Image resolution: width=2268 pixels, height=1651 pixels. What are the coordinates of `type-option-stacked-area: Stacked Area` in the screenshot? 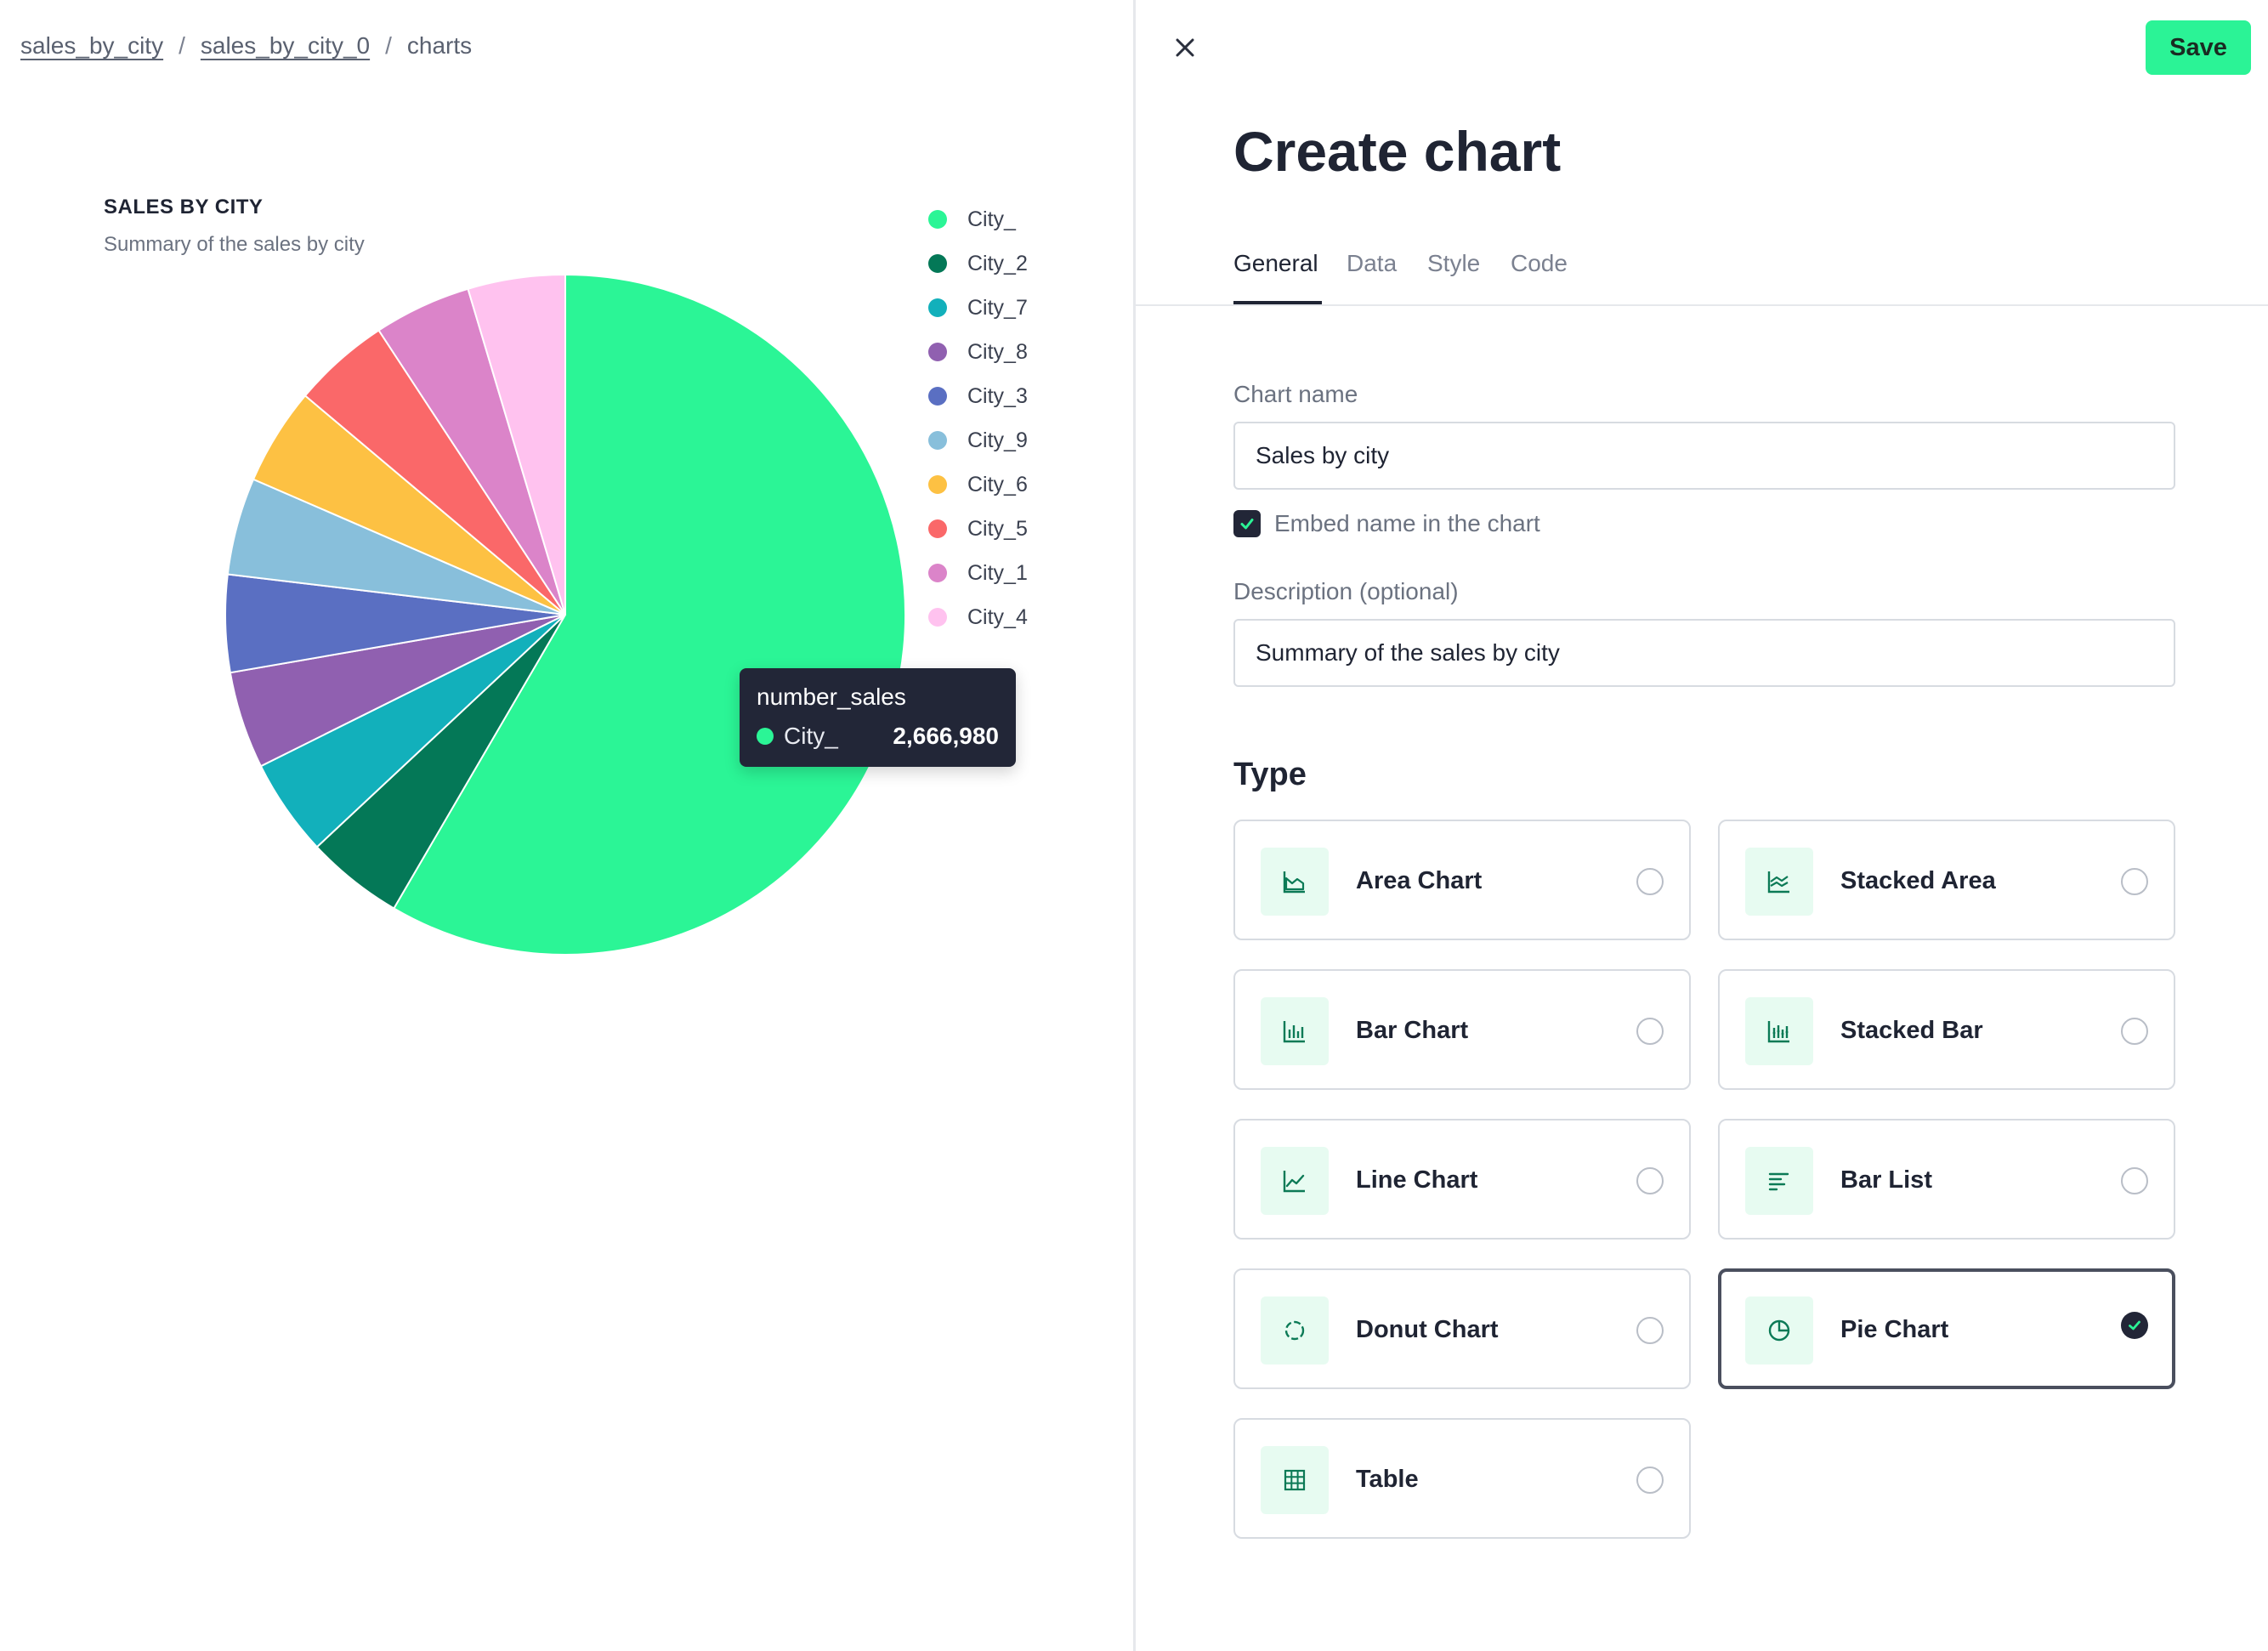 It's located at (1946, 880).